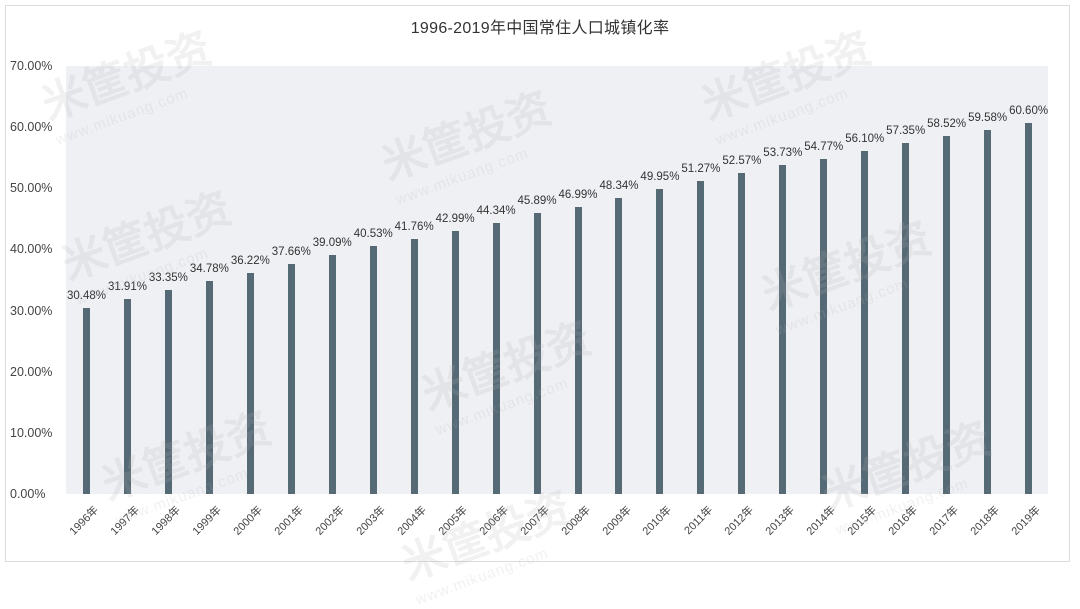 Image resolution: width=1080 pixels, height=609 pixels. I want to click on y-tick-label: 60.00%, so click(31, 127).